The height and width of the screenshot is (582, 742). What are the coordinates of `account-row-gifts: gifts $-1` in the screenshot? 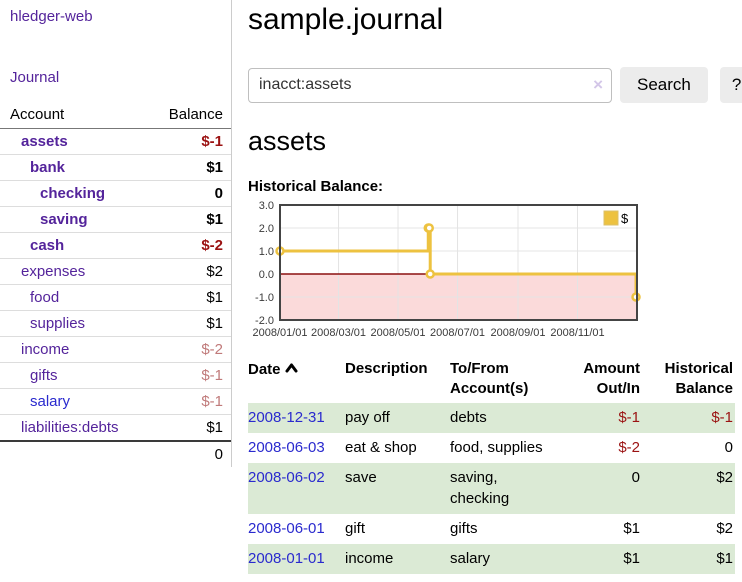 It's located at (115, 375).